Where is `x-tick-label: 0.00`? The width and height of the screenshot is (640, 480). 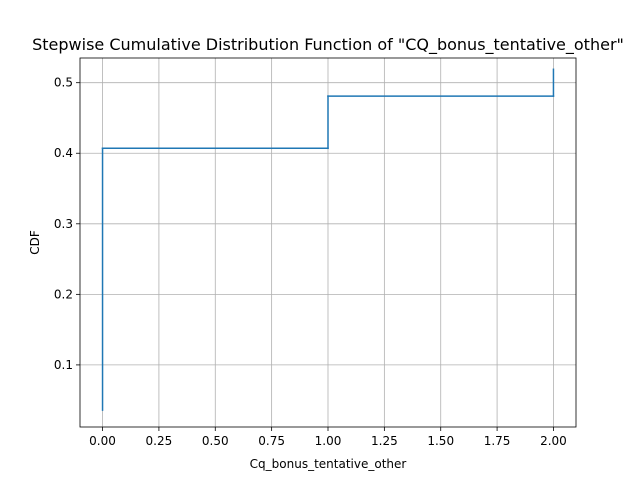
x-tick-label: 0.00 is located at coordinates (102, 441).